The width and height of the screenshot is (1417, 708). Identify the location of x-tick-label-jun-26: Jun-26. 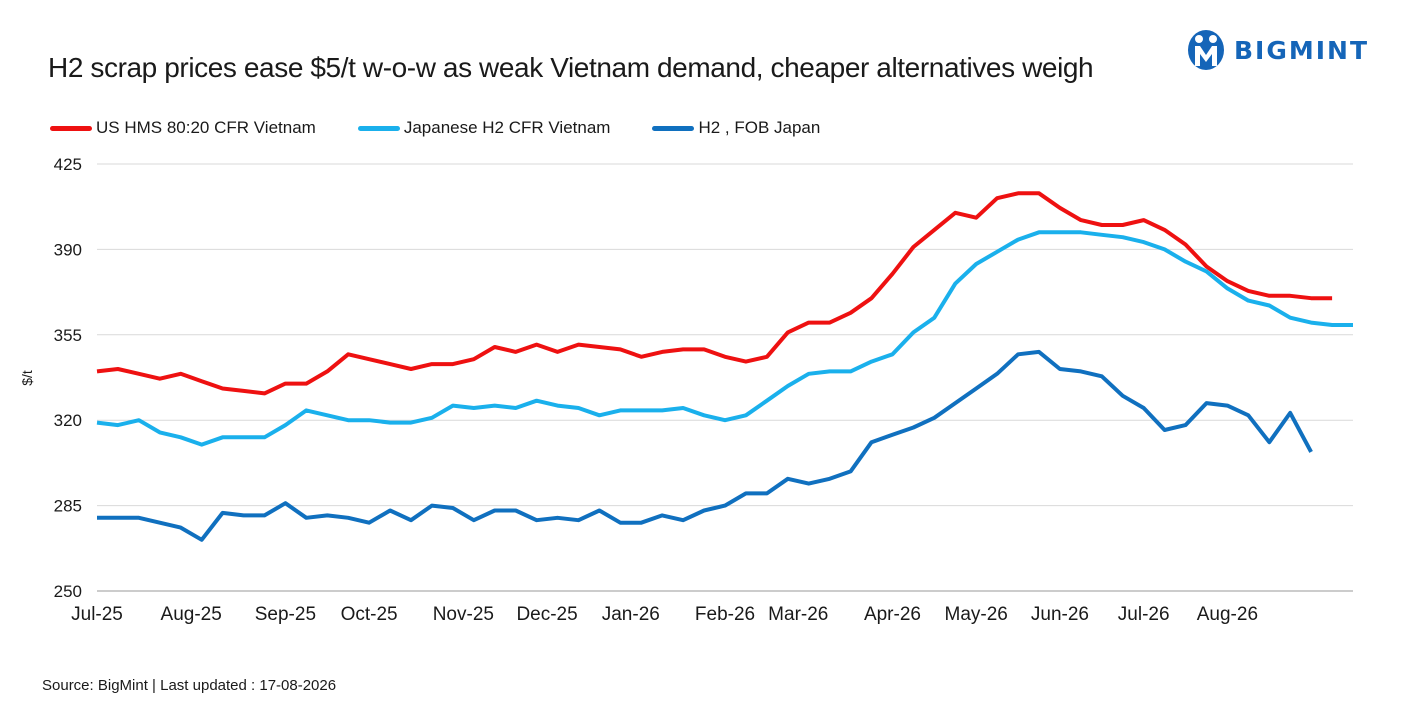
(1060, 614).